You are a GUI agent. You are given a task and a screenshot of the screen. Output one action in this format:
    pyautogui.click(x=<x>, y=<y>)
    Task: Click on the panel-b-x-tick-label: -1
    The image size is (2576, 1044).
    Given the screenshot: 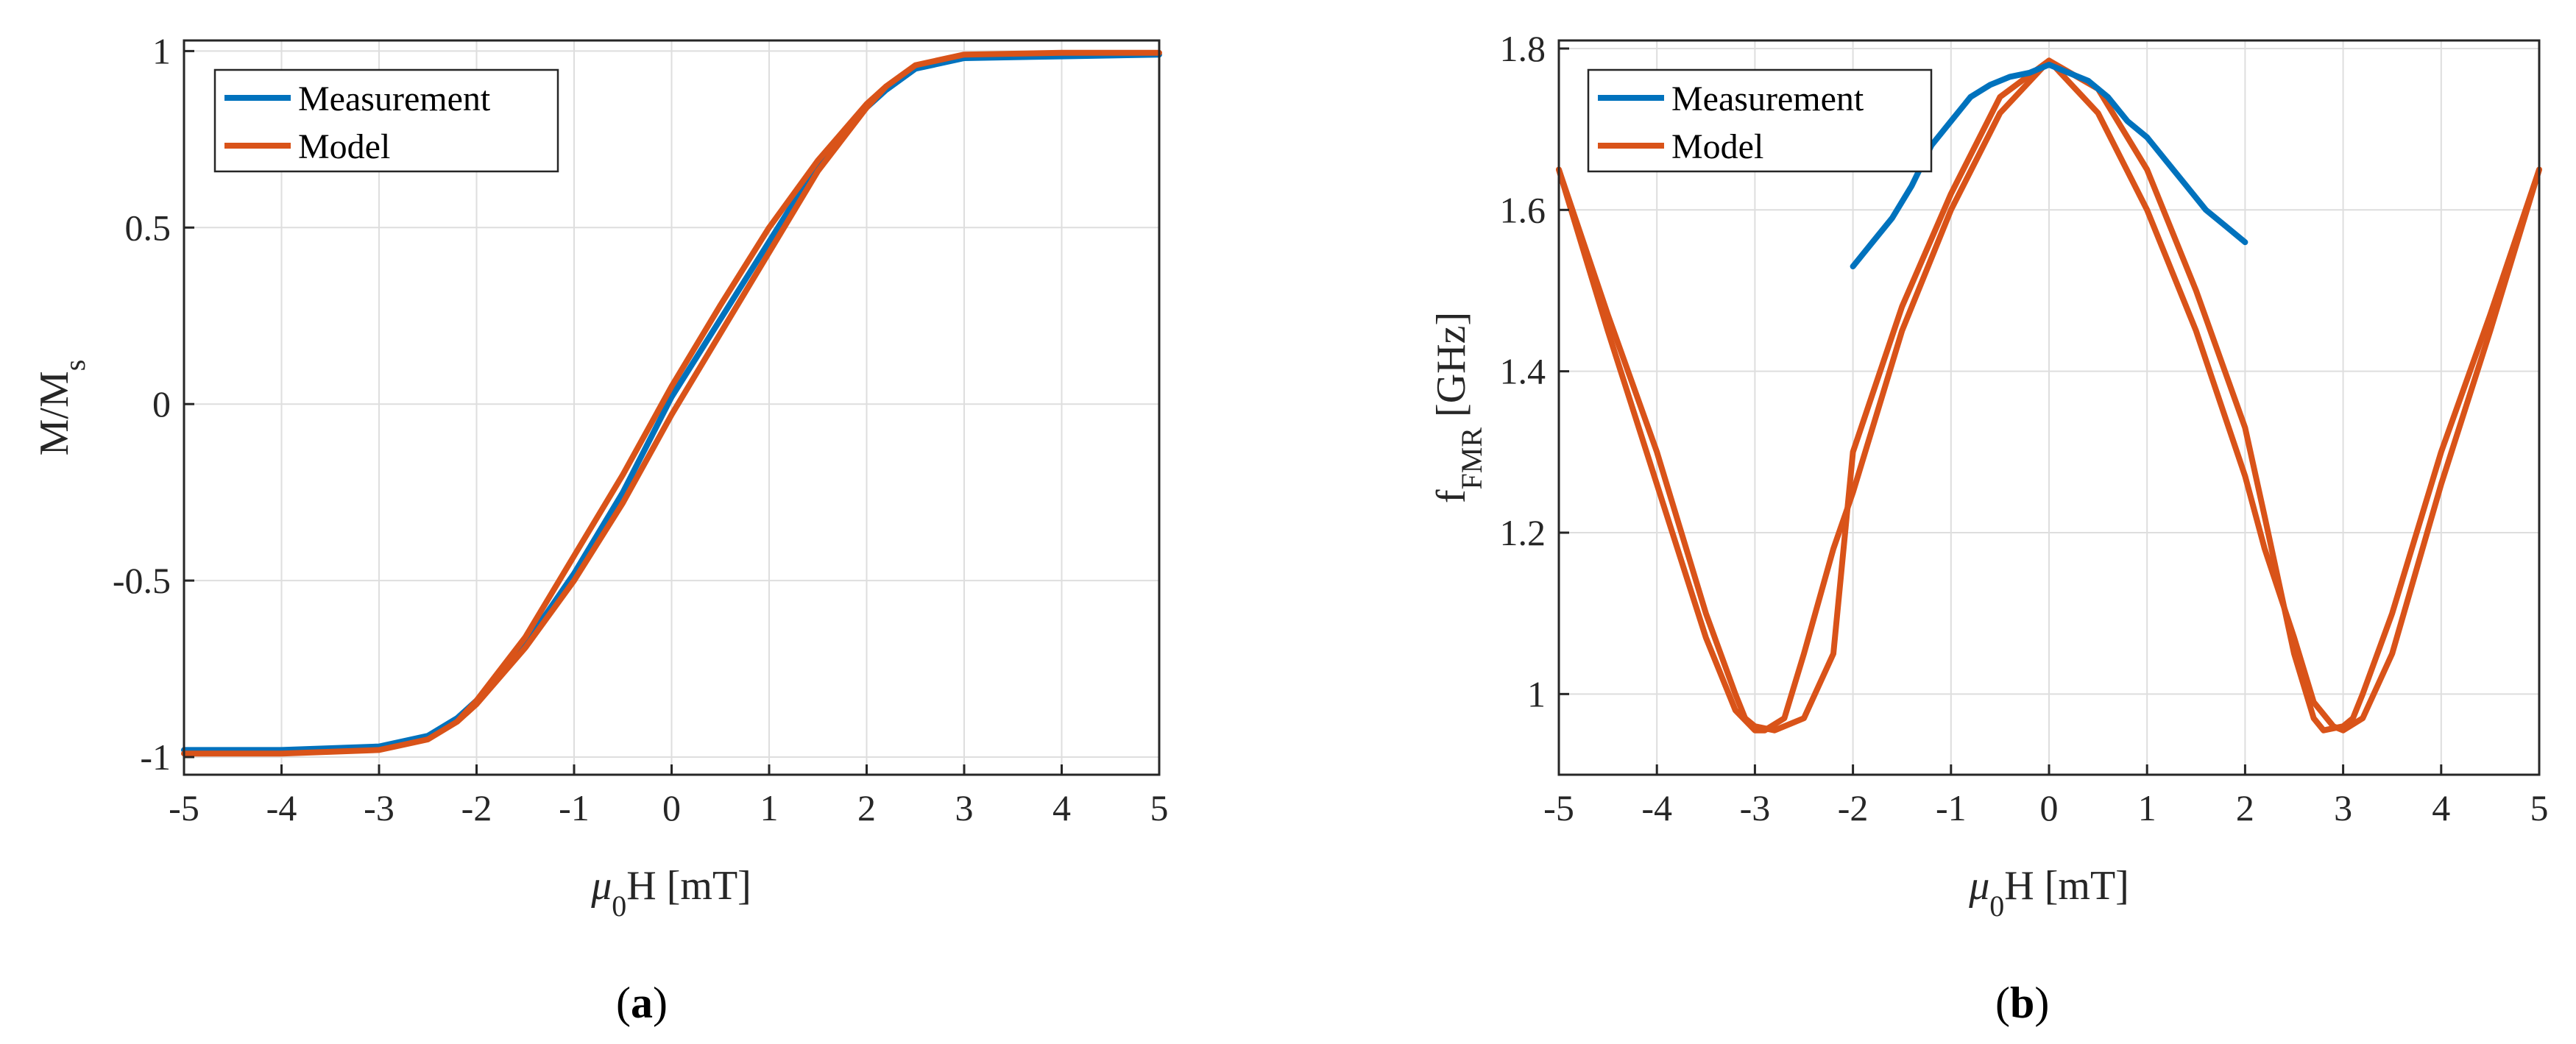 What is the action you would take?
    pyautogui.click(x=1951, y=807)
    